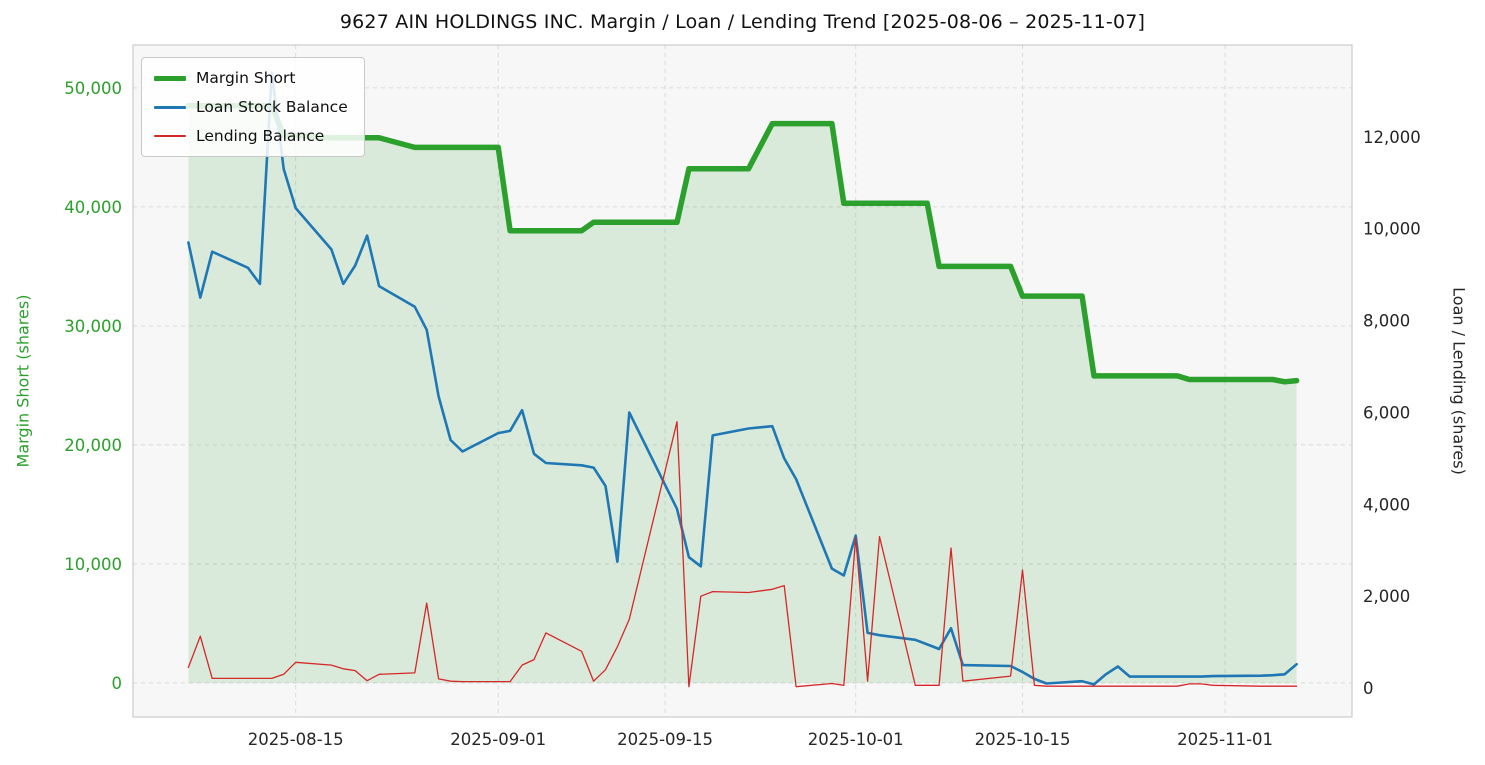  Describe the element at coordinates (1386, 321) in the screenshot. I see `right-y-tick-label: 8,000` at that location.